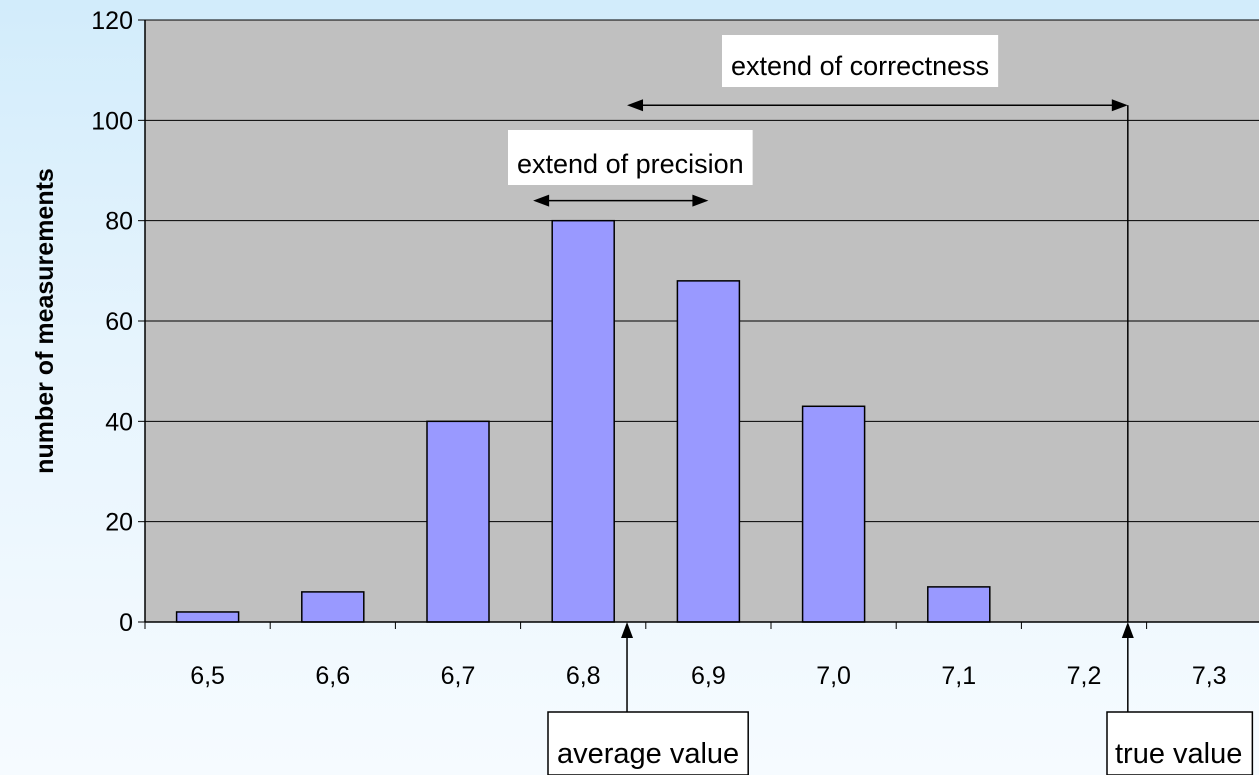 The height and width of the screenshot is (775, 1259). I want to click on average-label-group: average value, so click(648, 743).